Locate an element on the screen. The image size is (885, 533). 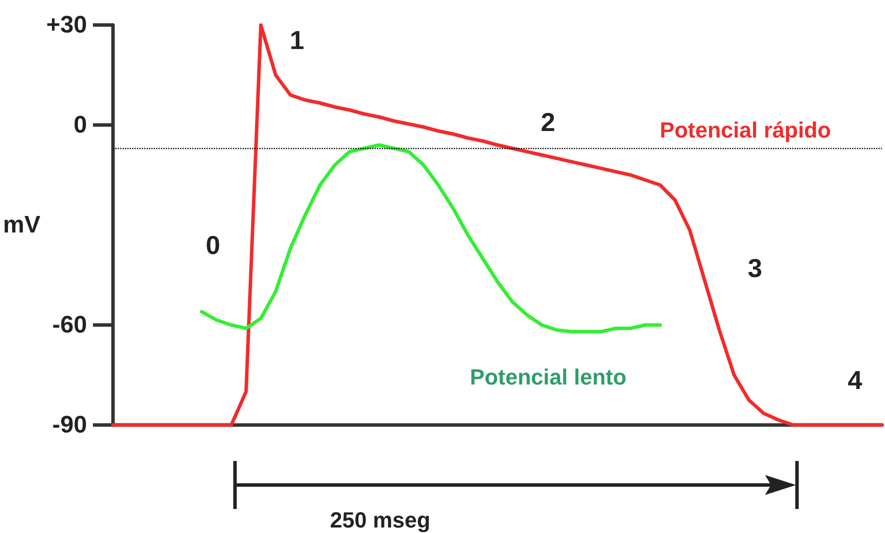
series-label: Potencial lento is located at coordinates (548, 377).